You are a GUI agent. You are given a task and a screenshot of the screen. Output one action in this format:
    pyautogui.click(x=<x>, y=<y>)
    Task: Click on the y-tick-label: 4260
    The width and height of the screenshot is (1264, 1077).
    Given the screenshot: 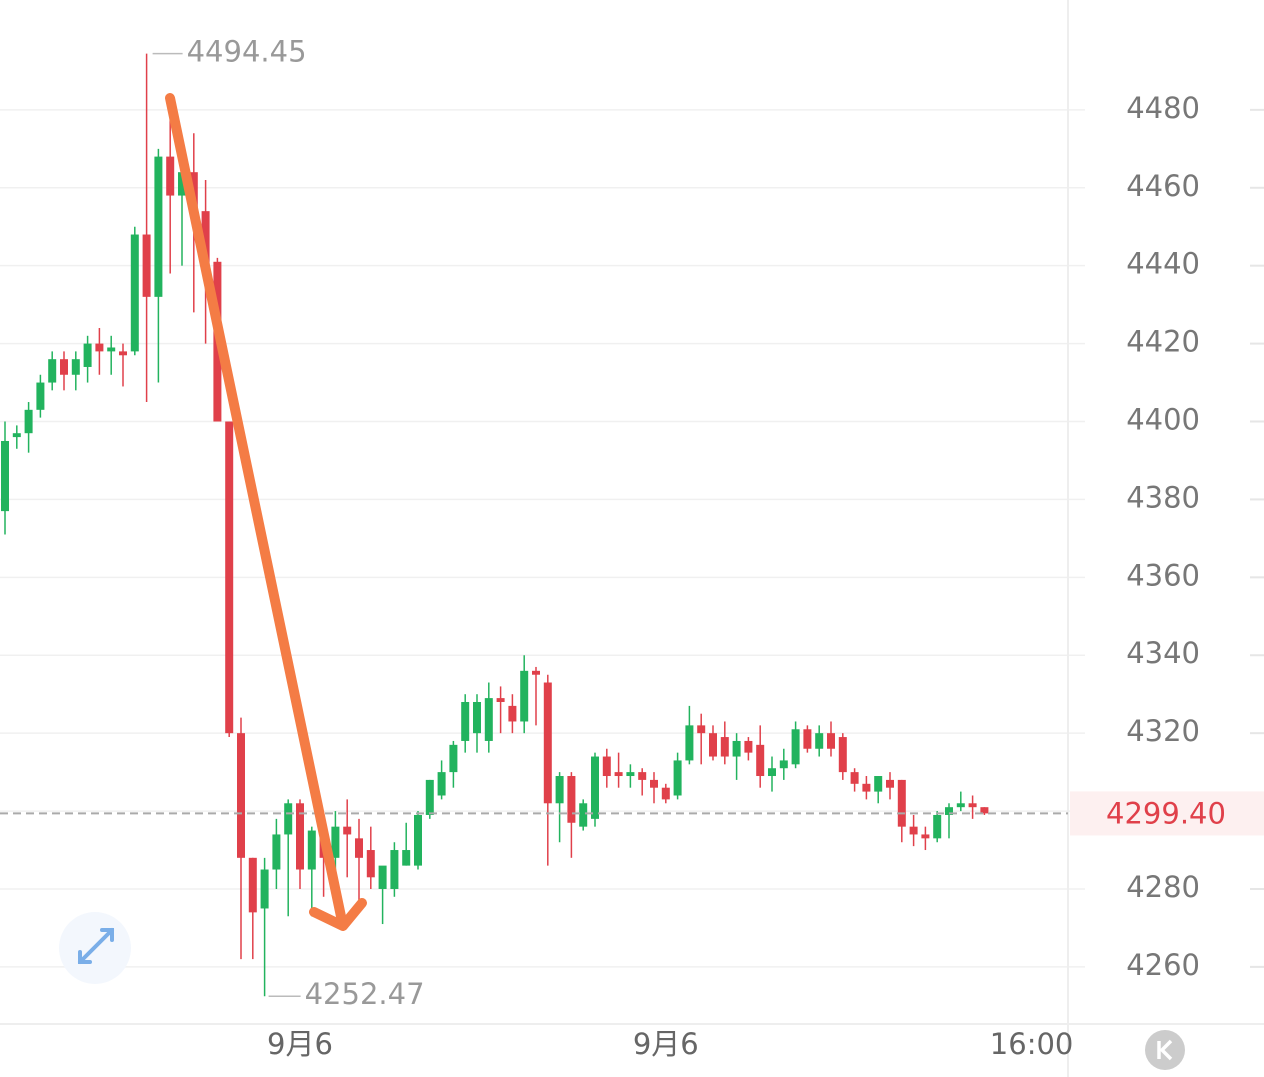 What is the action you would take?
    pyautogui.click(x=1163, y=965)
    